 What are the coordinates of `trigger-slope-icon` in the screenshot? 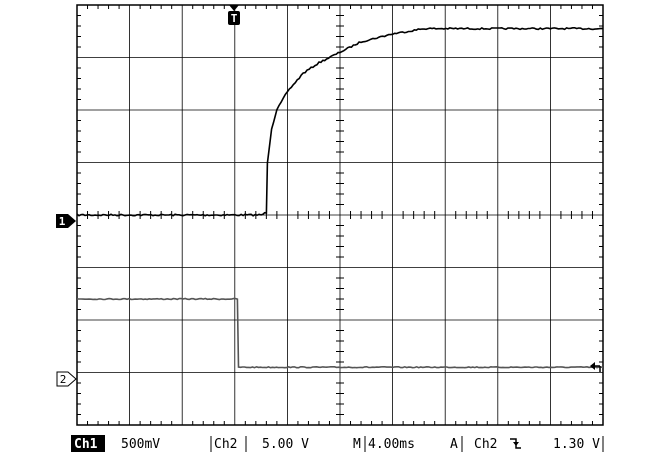 It's located at (515, 443).